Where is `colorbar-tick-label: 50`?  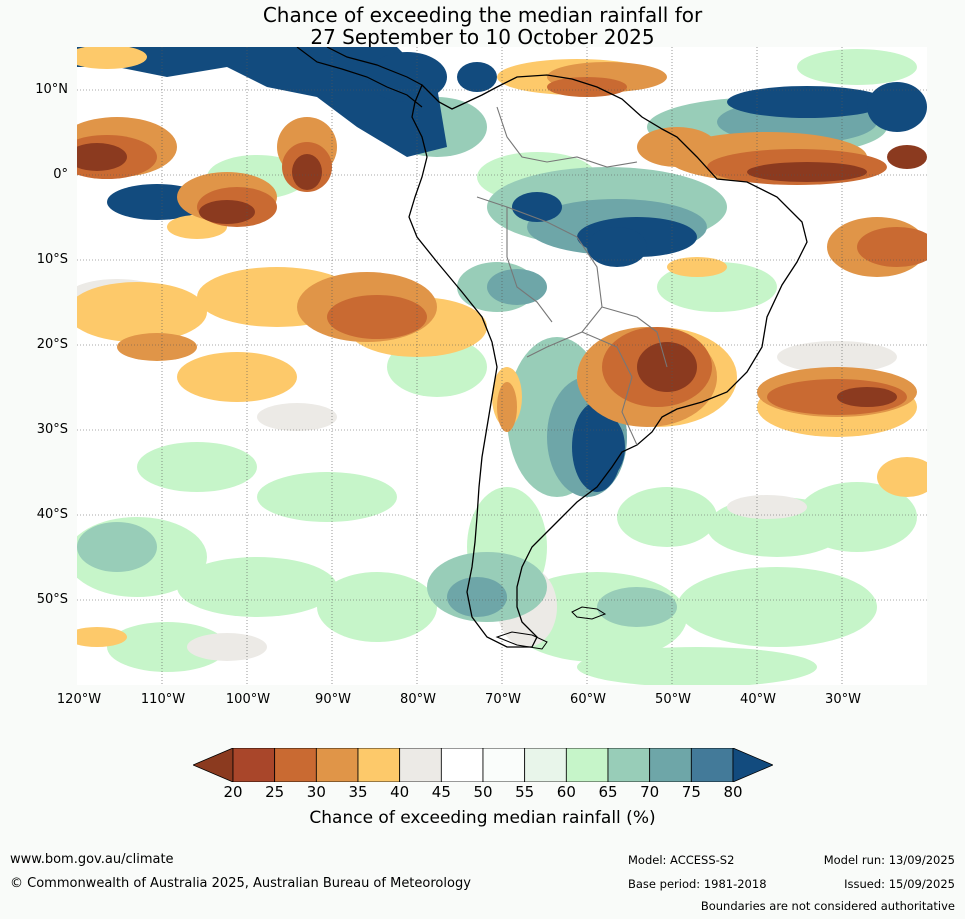 colorbar-tick-label: 50 is located at coordinates (483, 792).